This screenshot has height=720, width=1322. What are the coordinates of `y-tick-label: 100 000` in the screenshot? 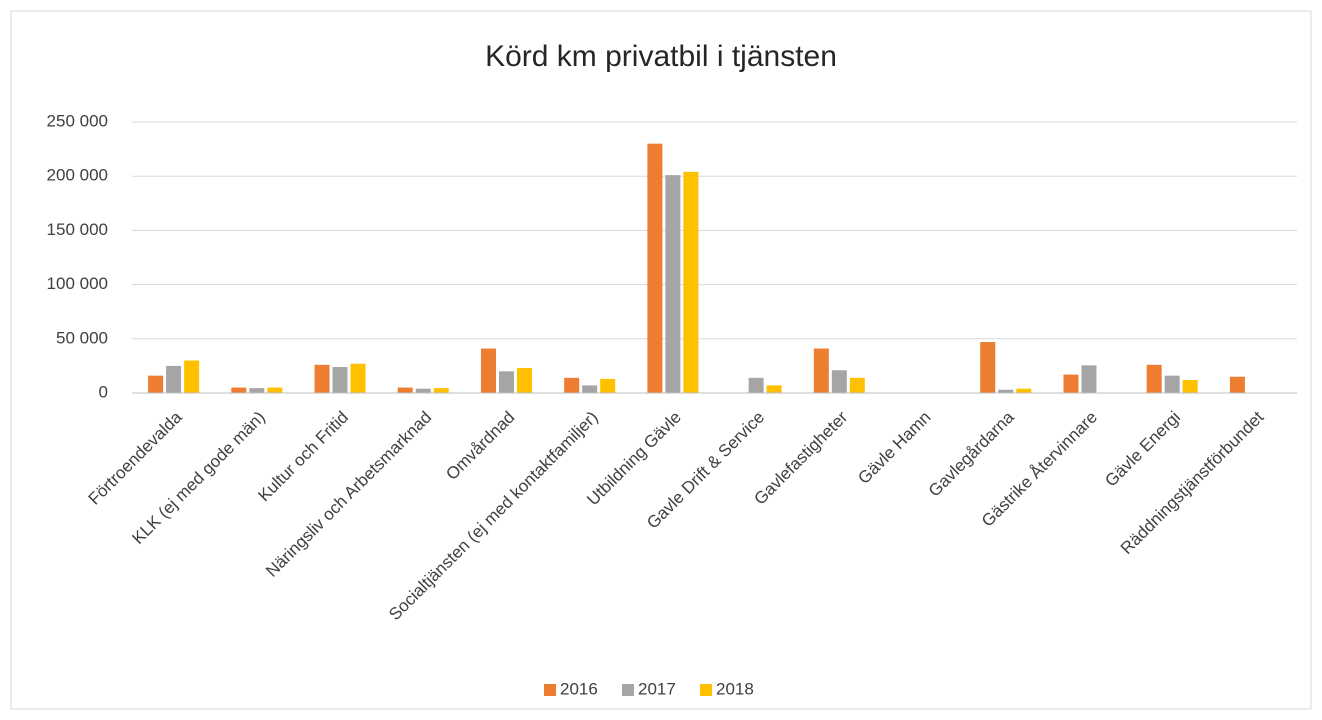 It's located at (77, 283).